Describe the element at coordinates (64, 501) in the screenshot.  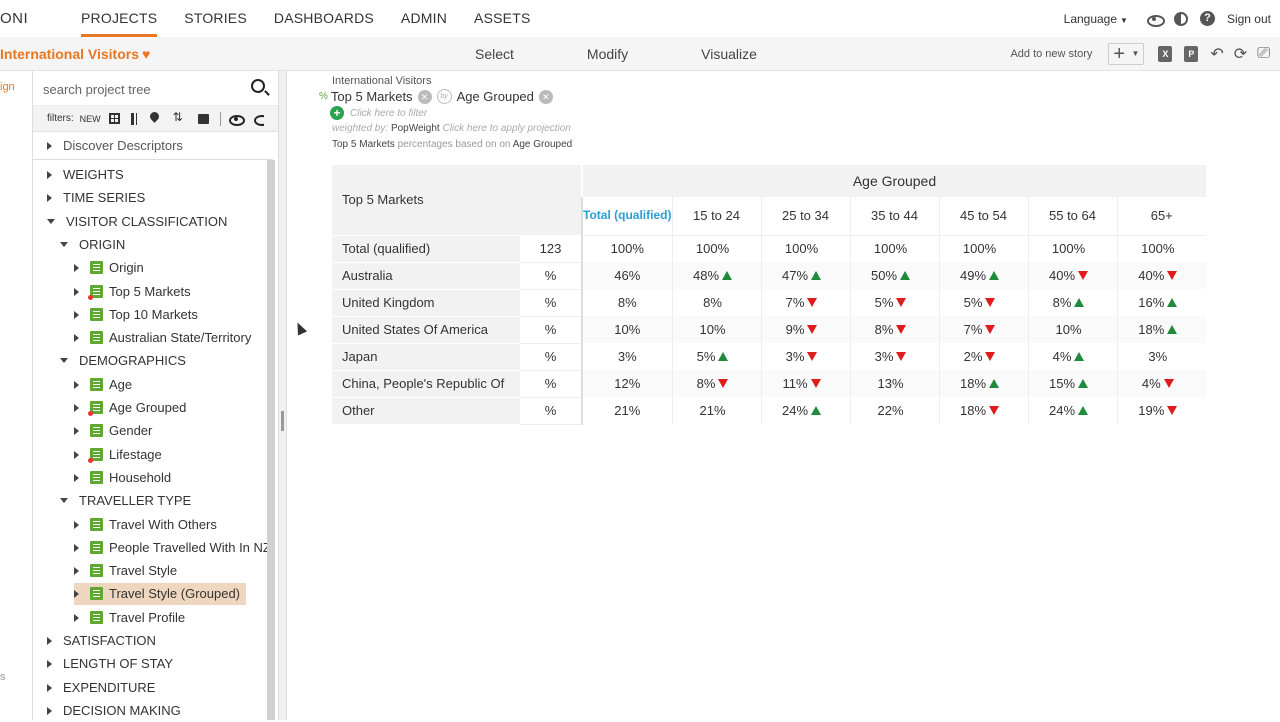
I see `collapse-icon` at that location.